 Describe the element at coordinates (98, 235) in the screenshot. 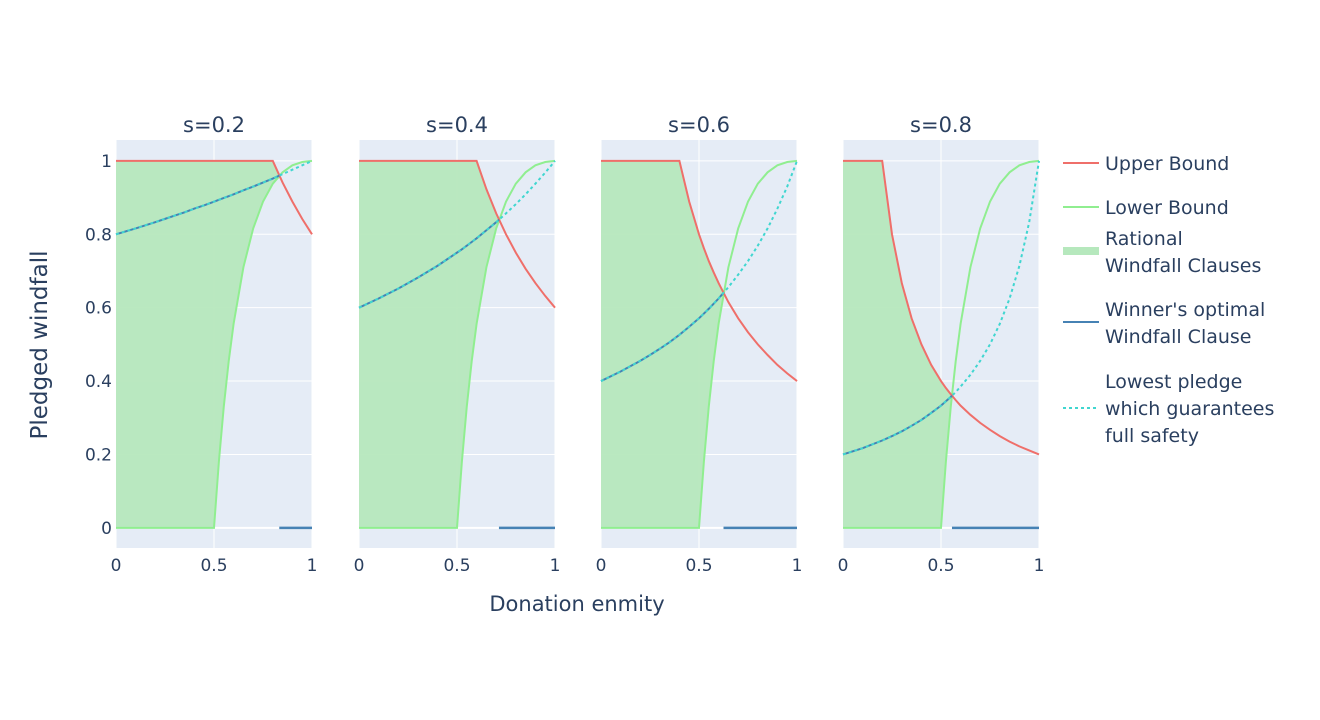

I see `y-tick-label: 0.8` at that location.